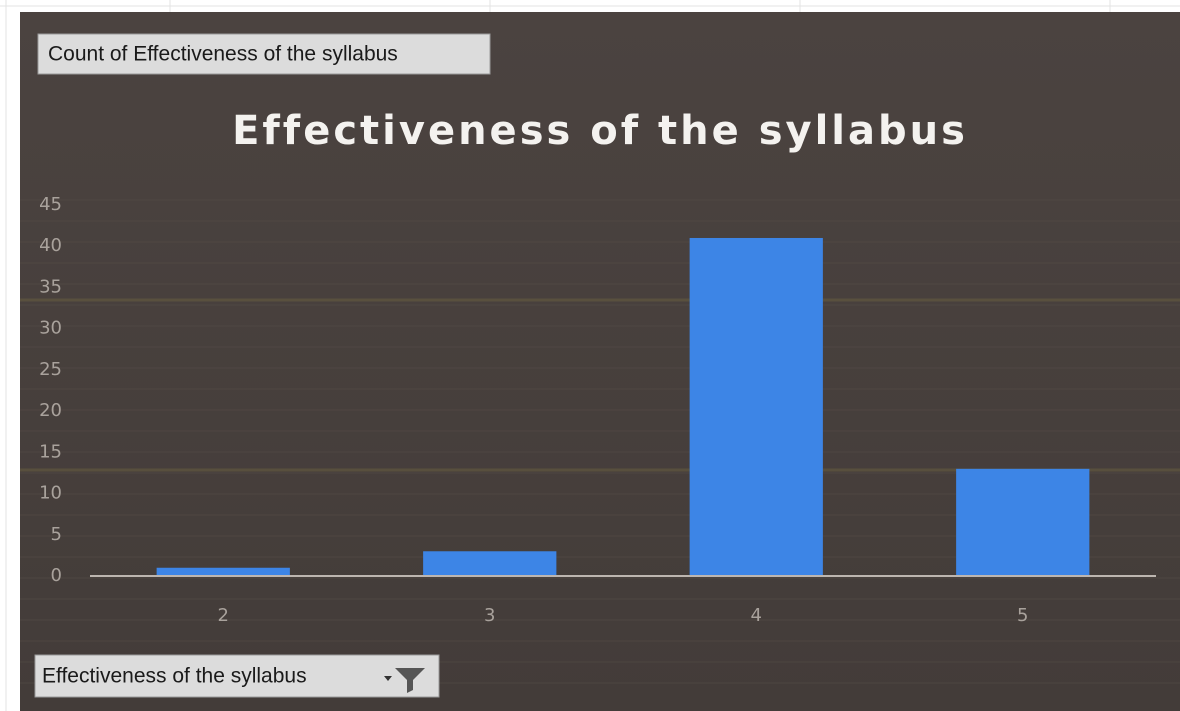  I want to click on y-tick-label: 5, so click(56, 534).